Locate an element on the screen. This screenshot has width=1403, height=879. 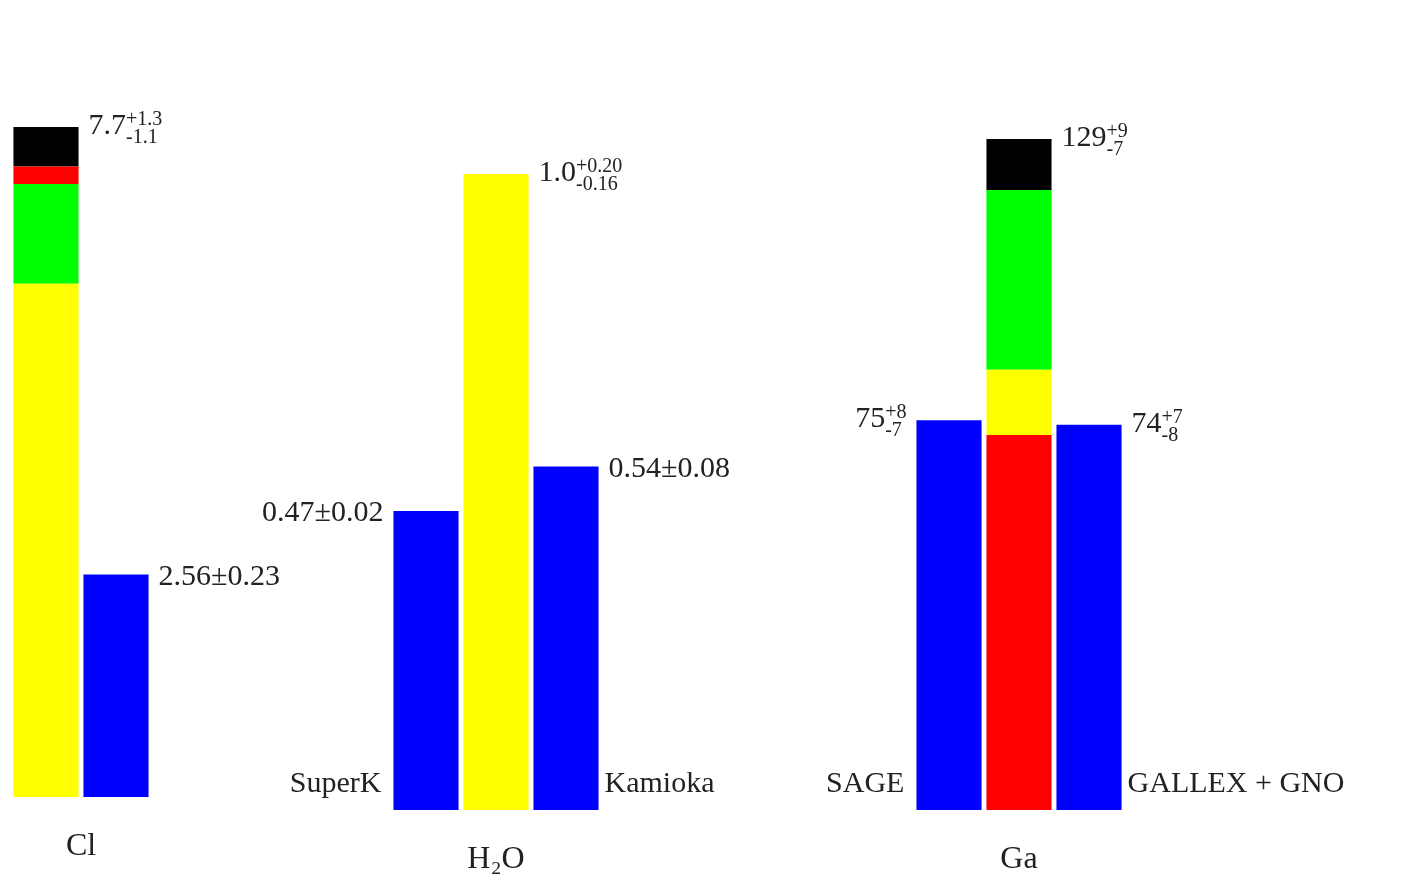
text: SAGE is located at coordinates (865, 781).